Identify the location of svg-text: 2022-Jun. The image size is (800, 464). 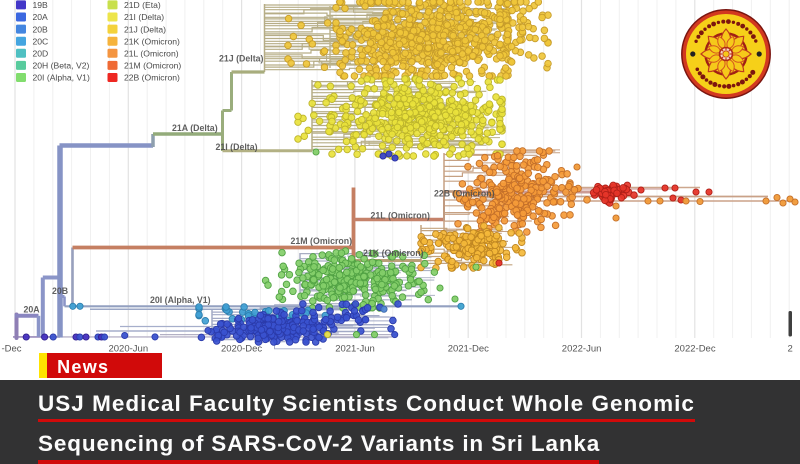
(582, 349).